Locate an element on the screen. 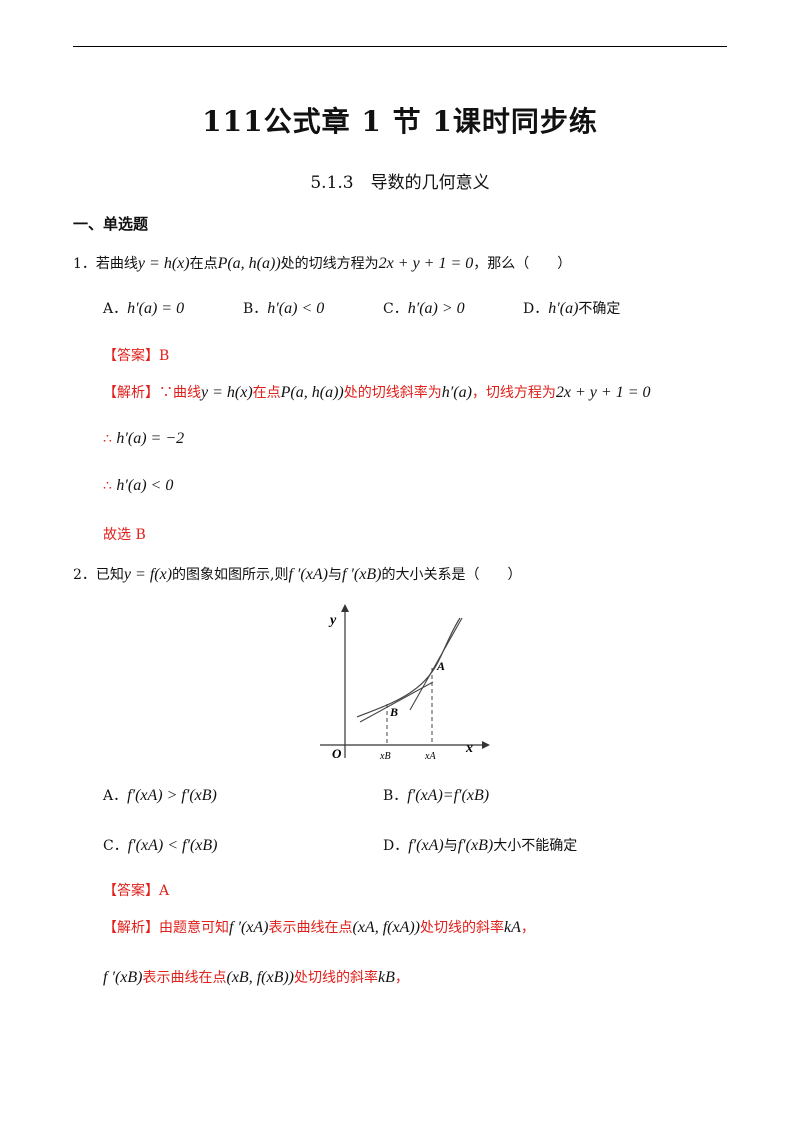 Image resolution: width=800 pixels, height=1132 pixels. q1-curve-eq: y = h(x) is located at coordinates (163, 263).